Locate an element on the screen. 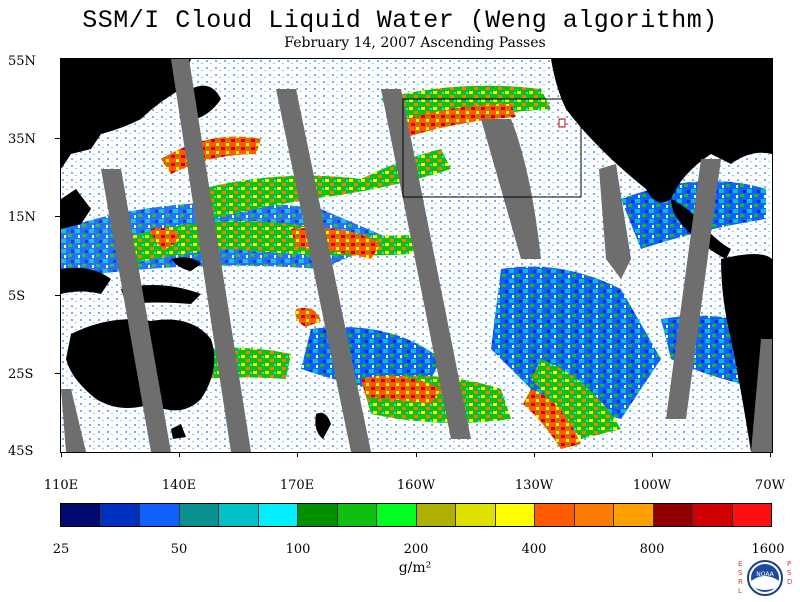 The width and height of the screenshot is (800, 602). lat-label-25s: 25S is located at coordinates (21, 374).